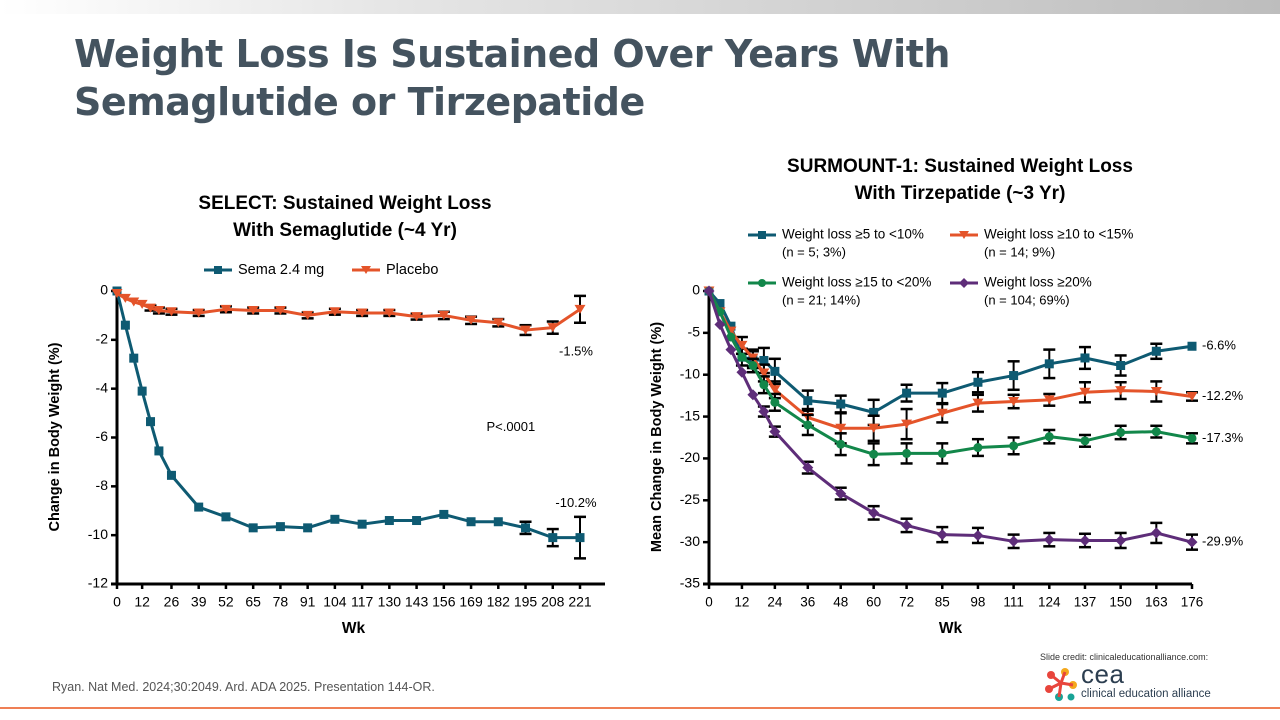  Describe the element at coordinates (98, 534) in the screenshot. I see `select-y-tick-label: -10` at that location.